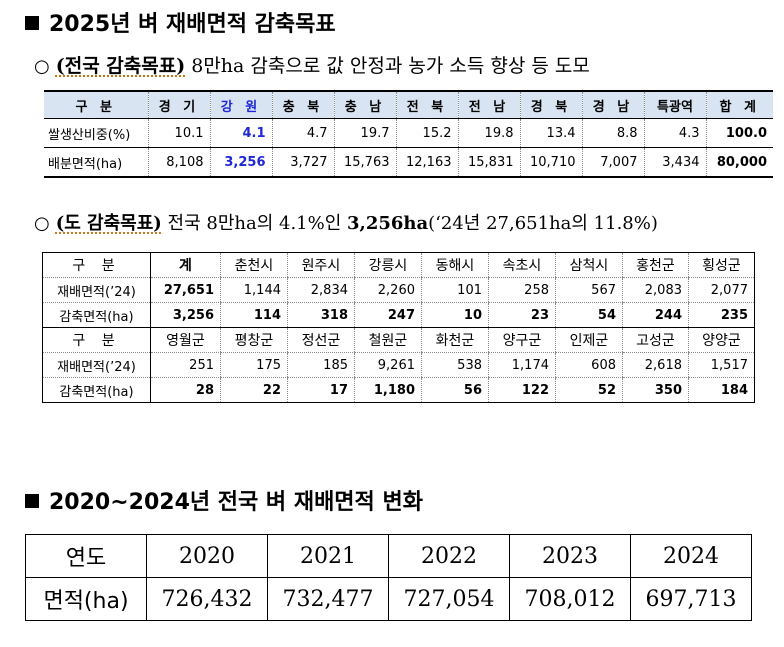 This screenshot has height=647, width=784. Describe the element at coordinates (721, 315) in the screenshot. I see `table-cell: 235` at that location.